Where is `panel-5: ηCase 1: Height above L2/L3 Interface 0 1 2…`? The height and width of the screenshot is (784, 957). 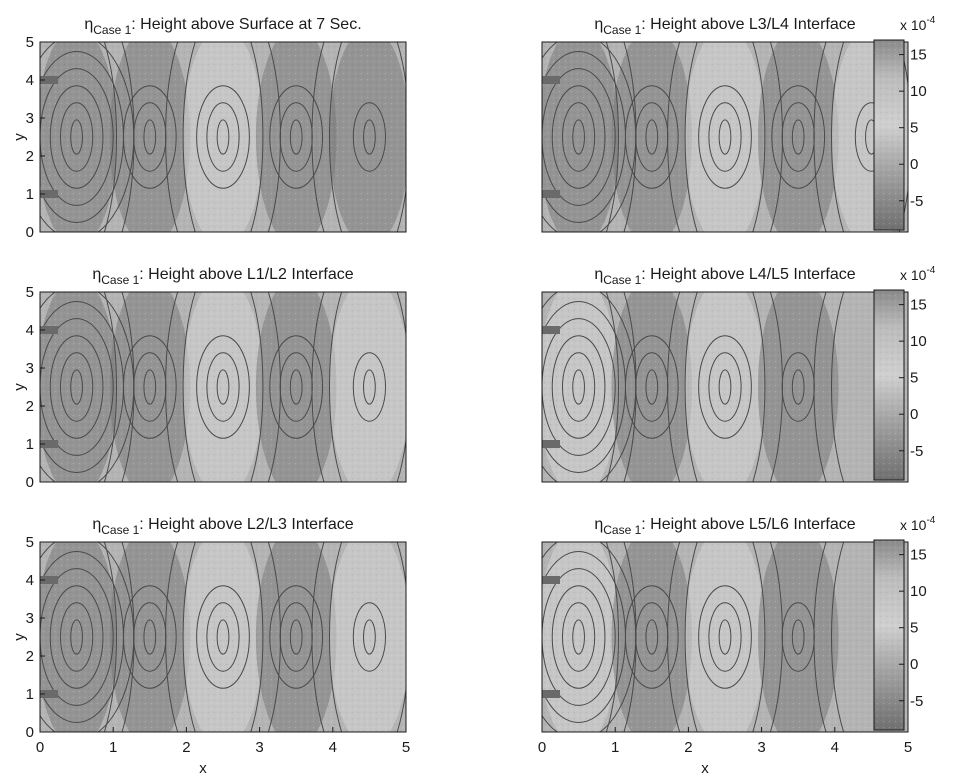
panel-5: ηCase 1: Height above L2/L3 Interface 0 1 2… is located at coordinates (219, 646).